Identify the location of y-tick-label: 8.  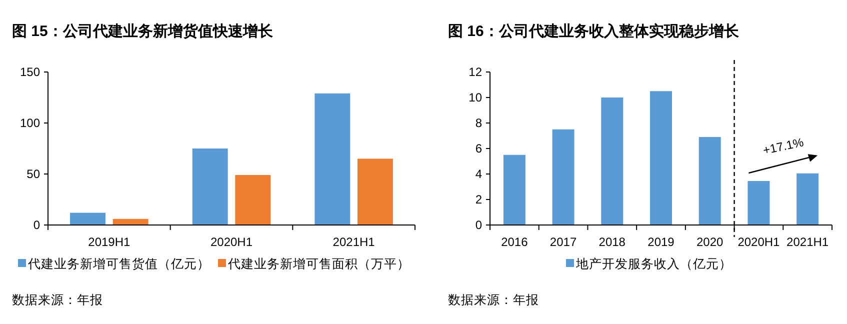
(478, 123).